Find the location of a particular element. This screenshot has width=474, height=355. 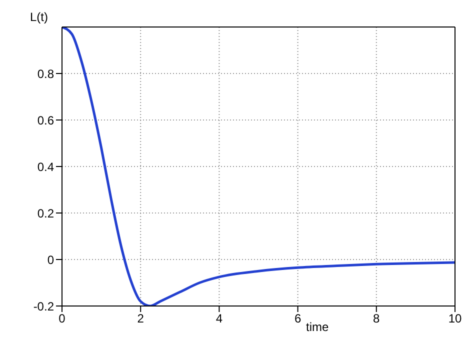

x-tick-label: 6 is located at coordinates (298, 319).